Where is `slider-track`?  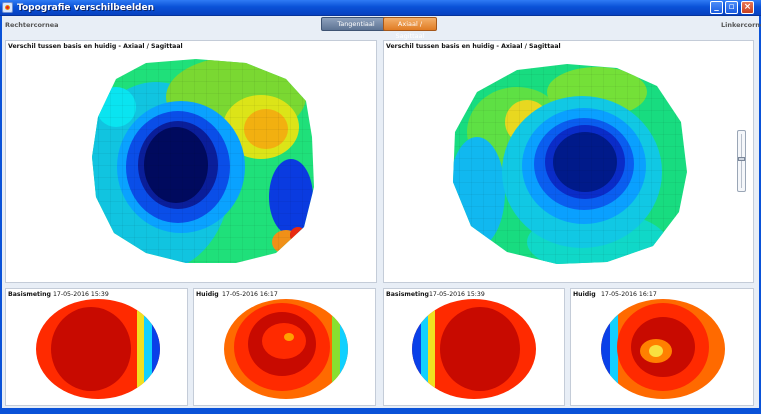 slider-track is located at coordinates (741, 161).